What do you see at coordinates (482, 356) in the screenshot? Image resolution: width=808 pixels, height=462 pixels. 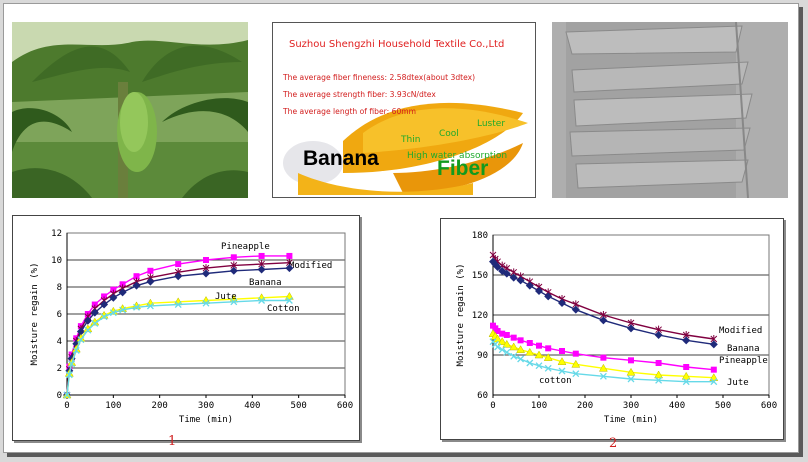 I see `chart2-y-tick-label: 90` at bounding box center [482, 356].